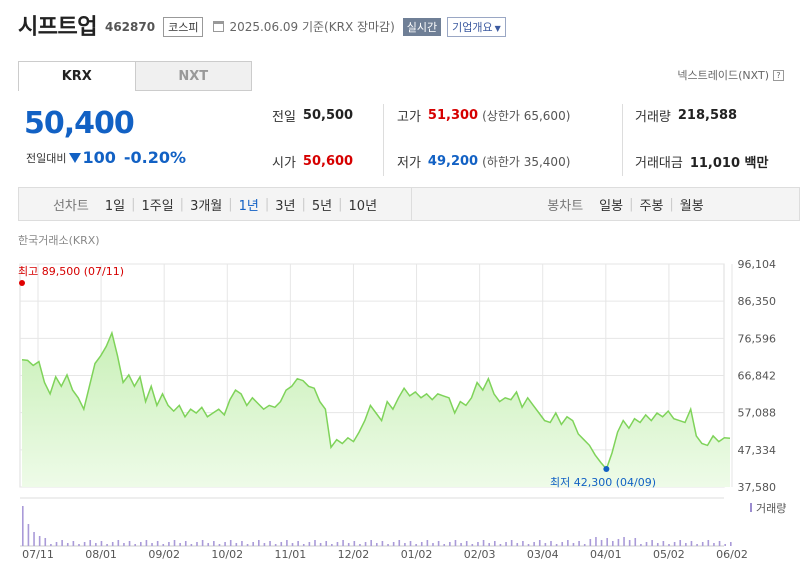 This screenshot has height=584, width=800. Describe the element at coordinates (219, 26) in the screenshot. I see `calendar-icon` at that location.